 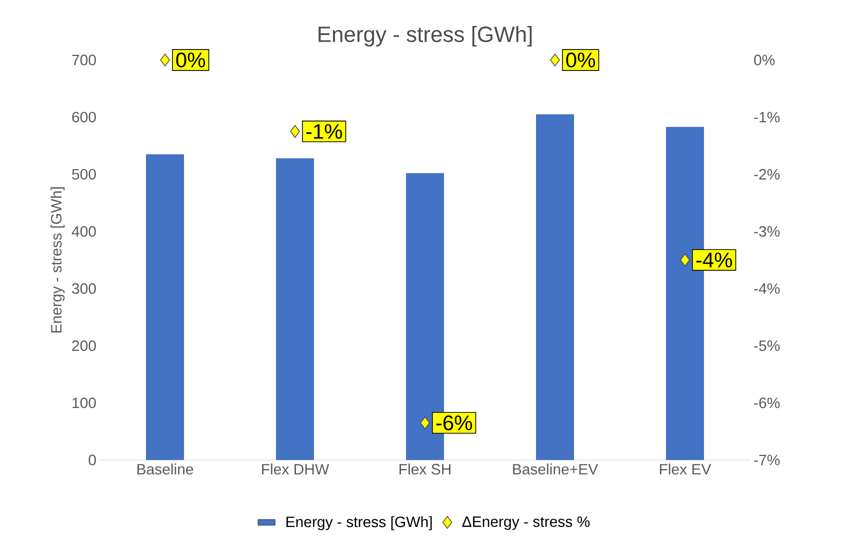 What do you see at coordinates (454, 422) in the screenshot?
I see `data-label: -6%` at bounding box center [454, 422].